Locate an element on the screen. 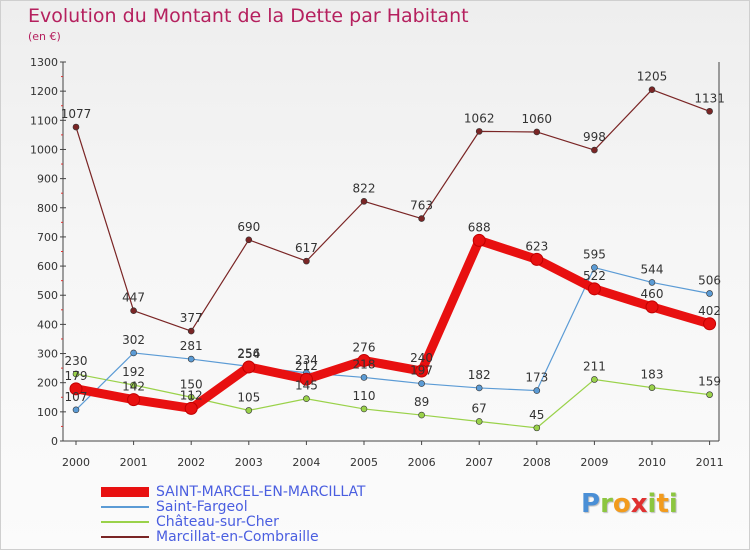  x-tick-label: 2000 is located at coordinates (76, 462).